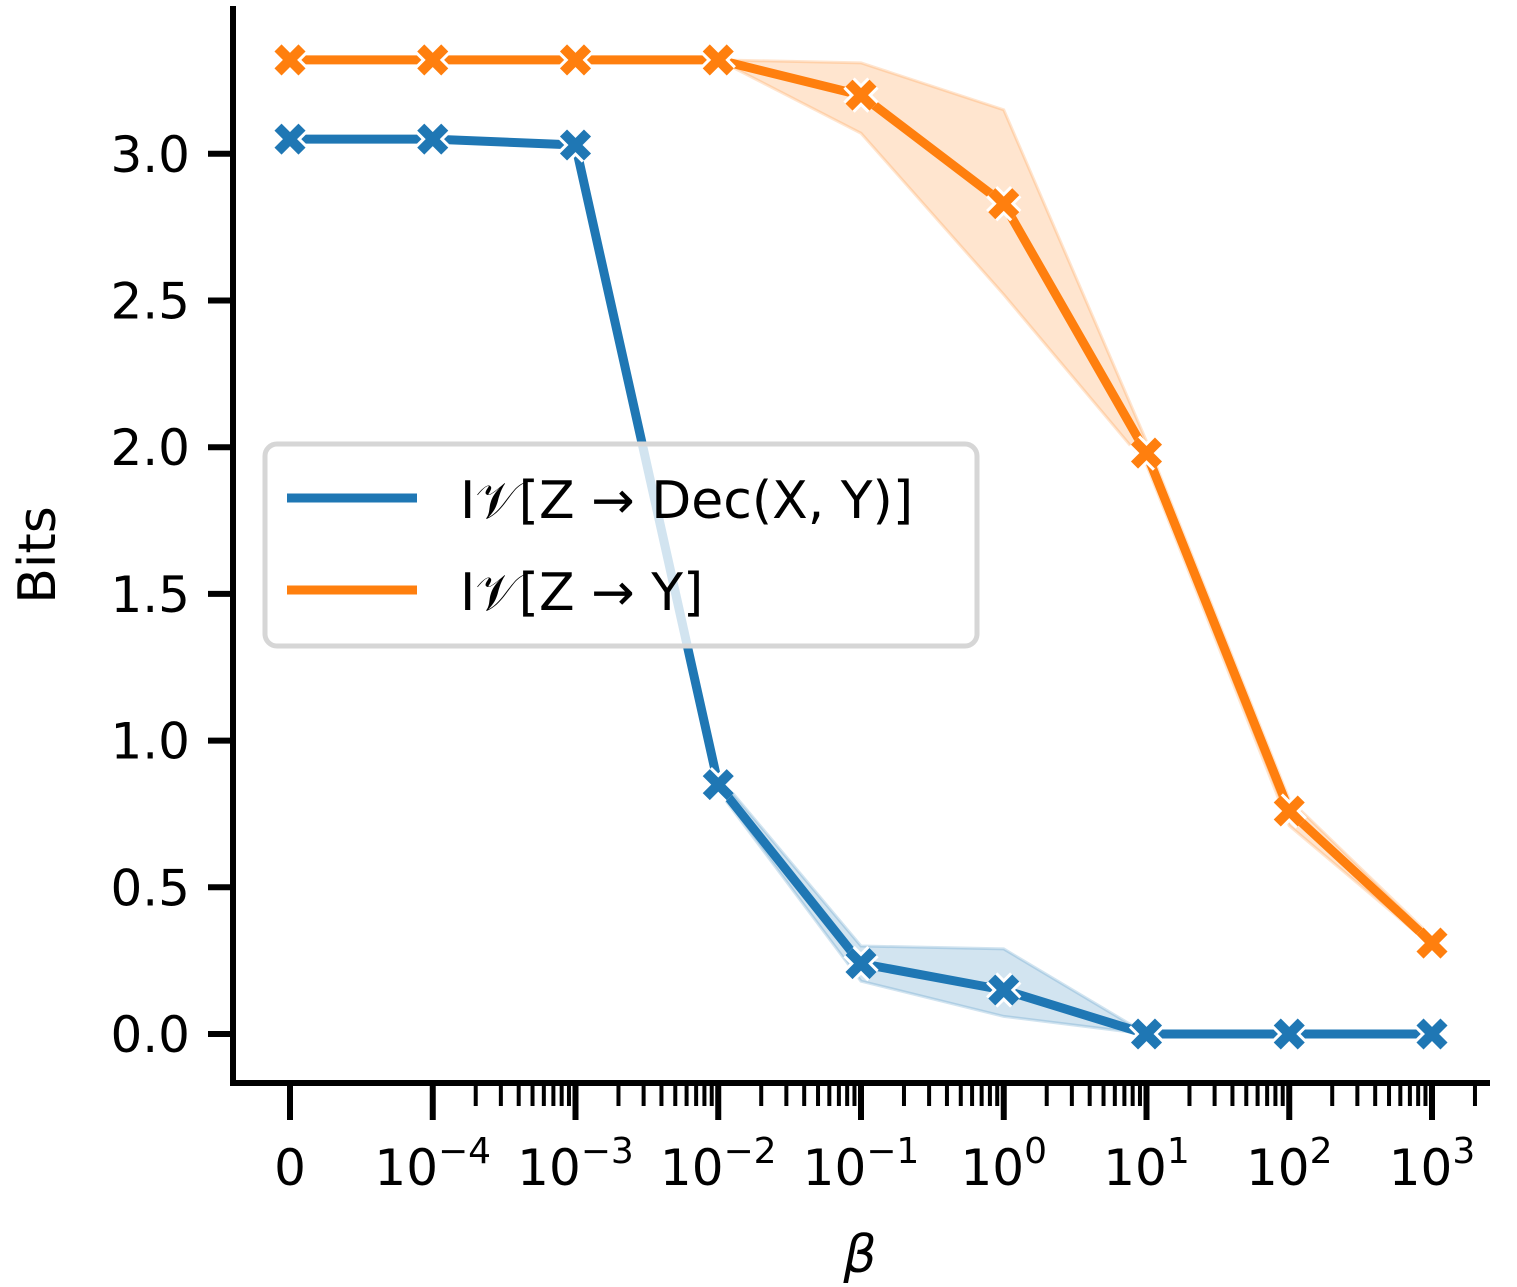  Describe the element at coordinates (581, 593) in the screenshot. I see `legend-label-series-2: I𝒱[Z → Y]` at that location.